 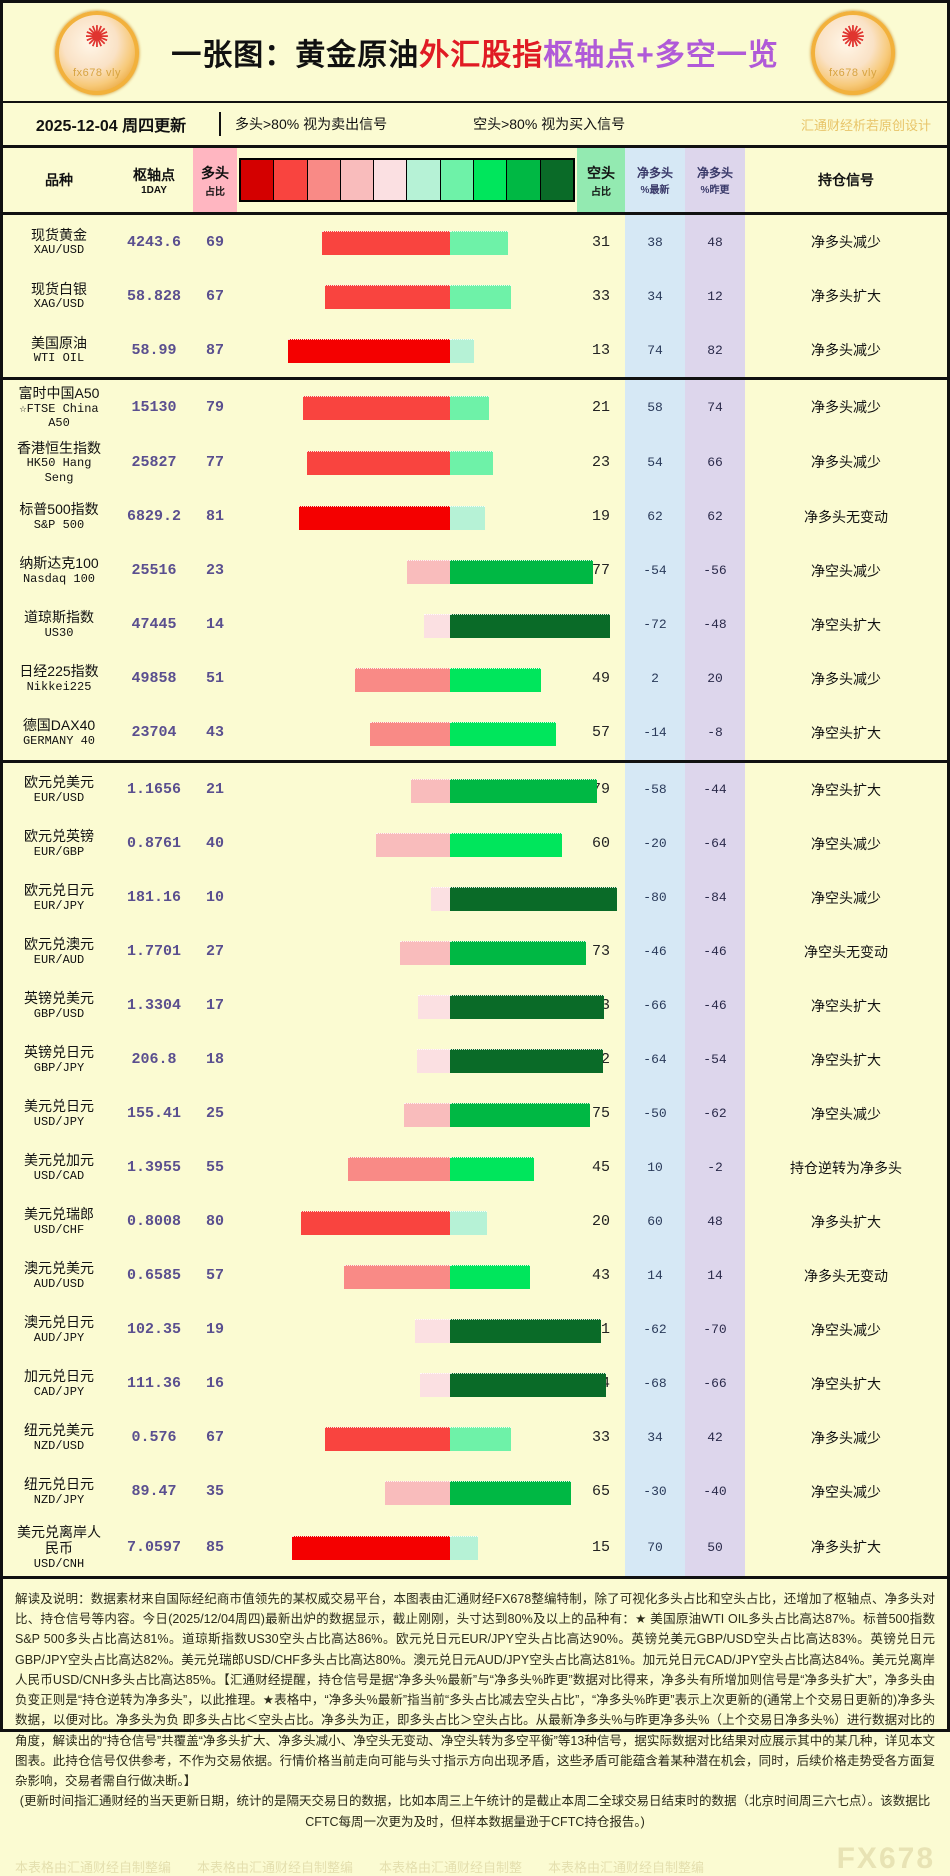 What do you see at coordinates (59, 905) in the screenshot?
I see `instrument-symbol: EUR/JPY` at bounding box center [59, 905].